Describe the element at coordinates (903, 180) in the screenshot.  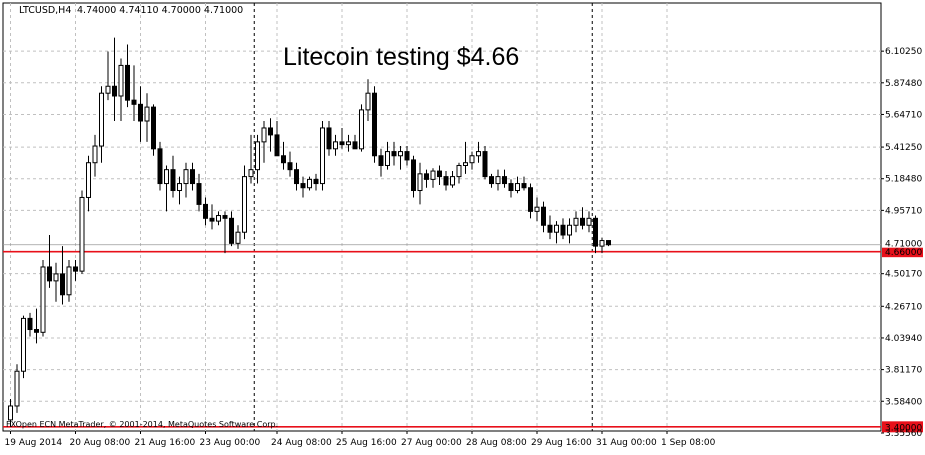
I see `price-tick-label: 5.18480` at that location.